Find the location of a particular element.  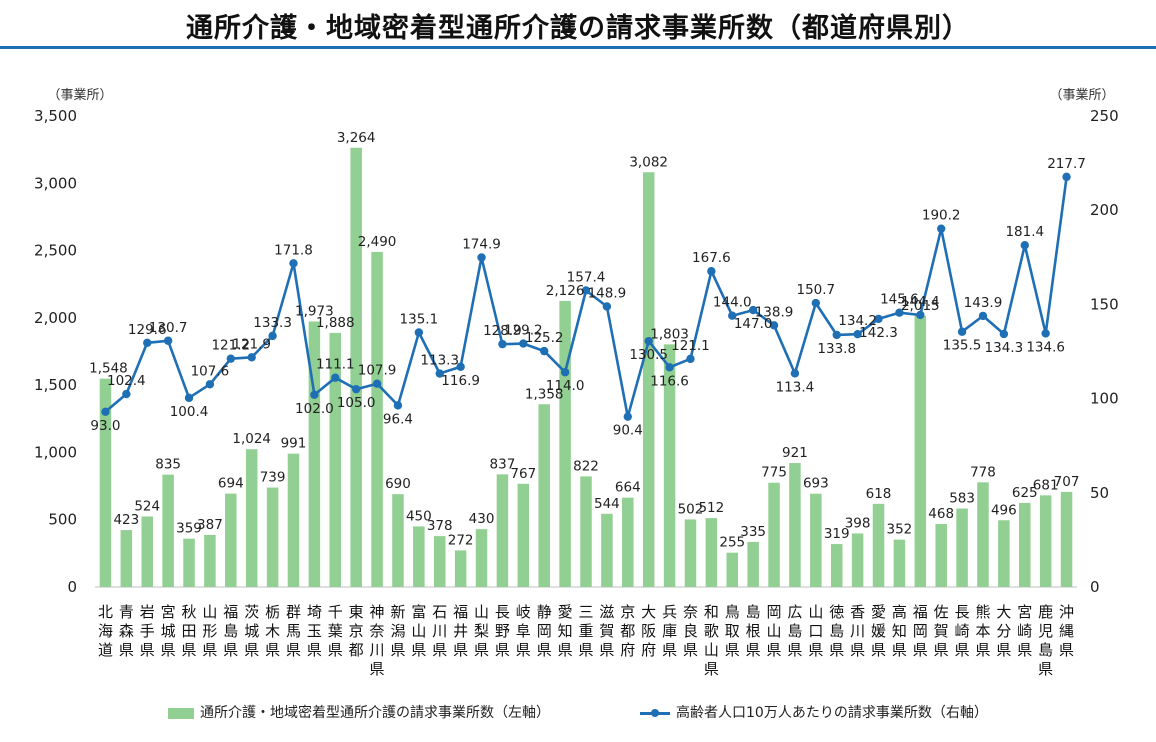

category-label: 山 is located at coordinates (711, 650).